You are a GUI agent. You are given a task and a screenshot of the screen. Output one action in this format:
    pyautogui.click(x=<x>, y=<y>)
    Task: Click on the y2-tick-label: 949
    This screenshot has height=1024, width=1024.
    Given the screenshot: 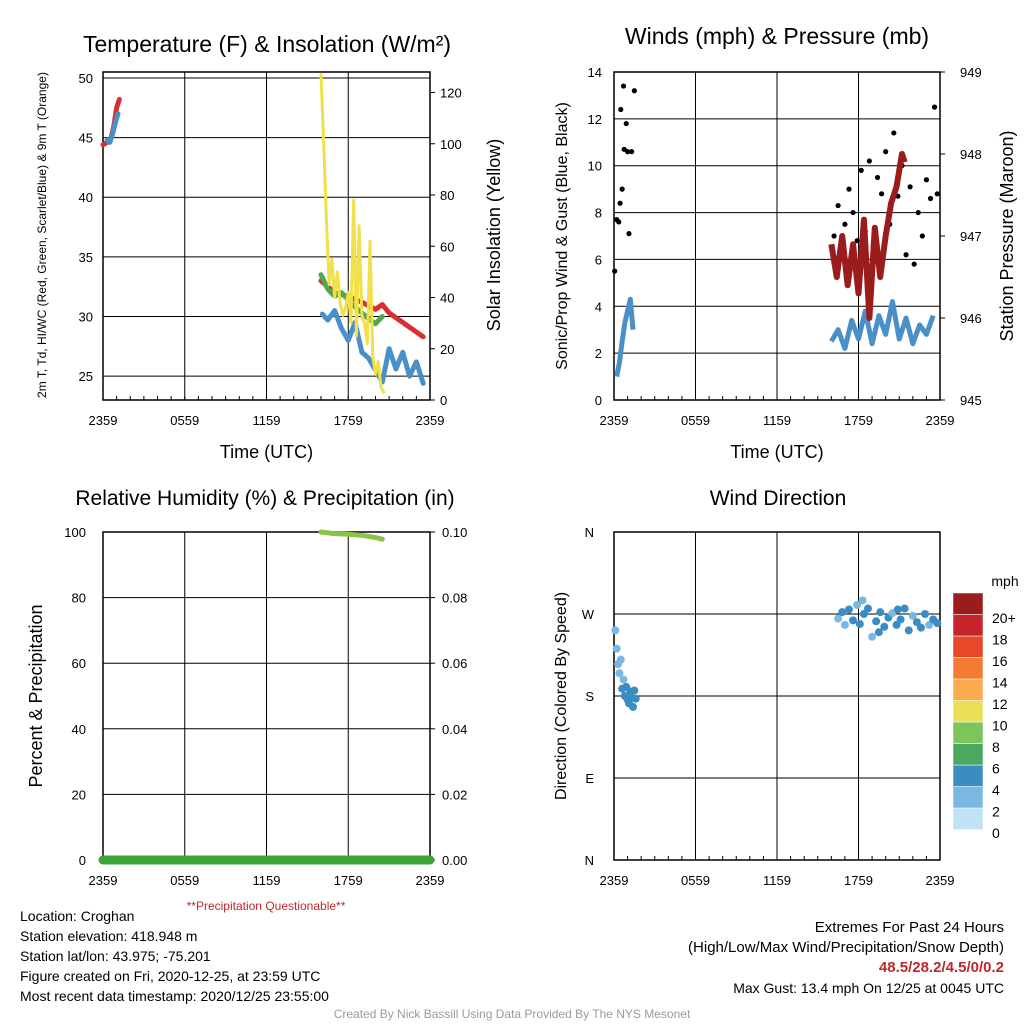 What is the action you would take?
    pyautogui.click(x=971, y=72)
    